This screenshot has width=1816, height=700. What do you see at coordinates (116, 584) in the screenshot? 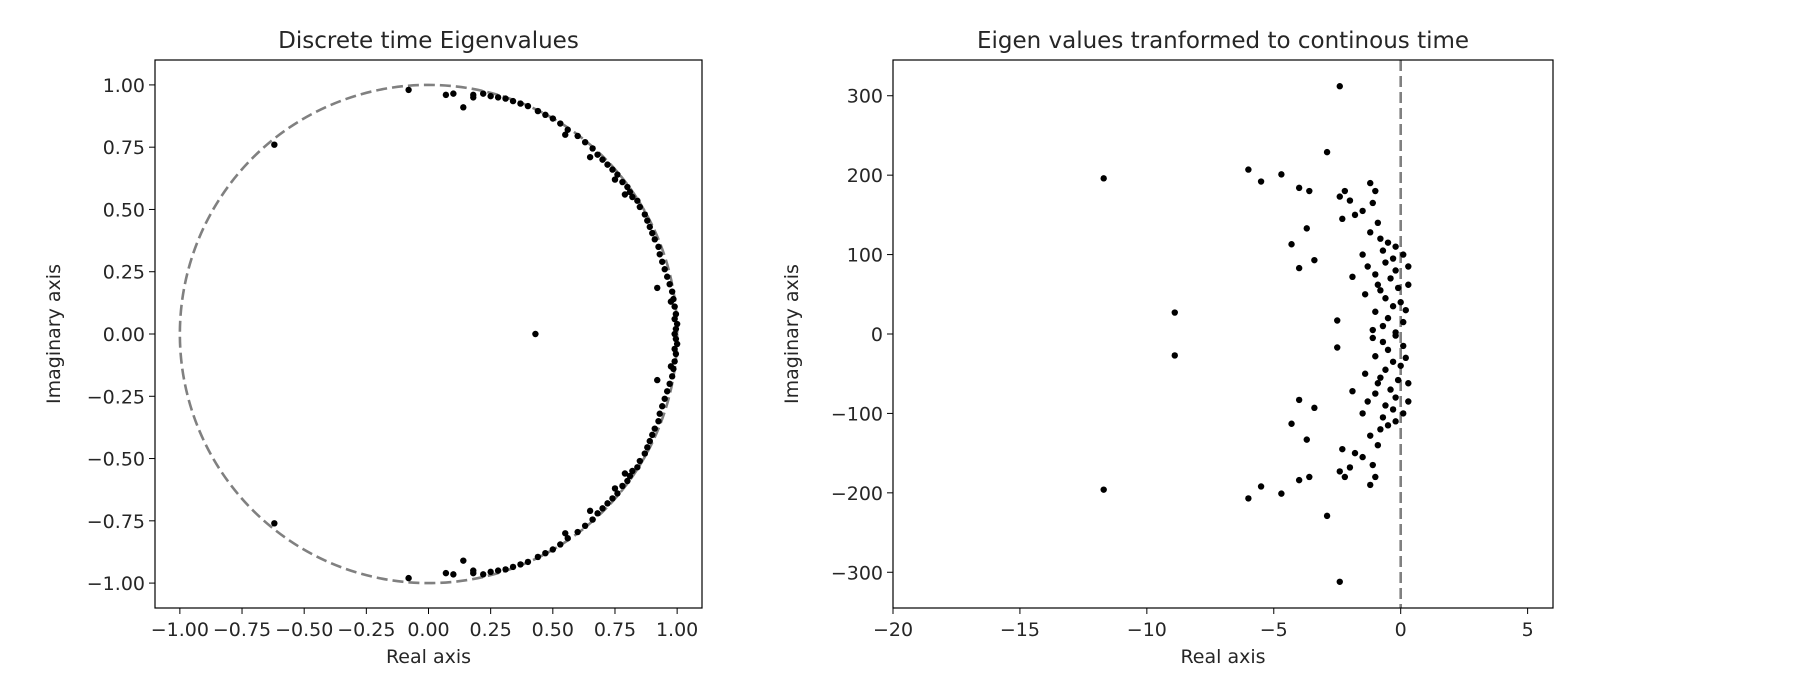
I see `y-tick-label: −1.00` at bounding box center [116, 584].